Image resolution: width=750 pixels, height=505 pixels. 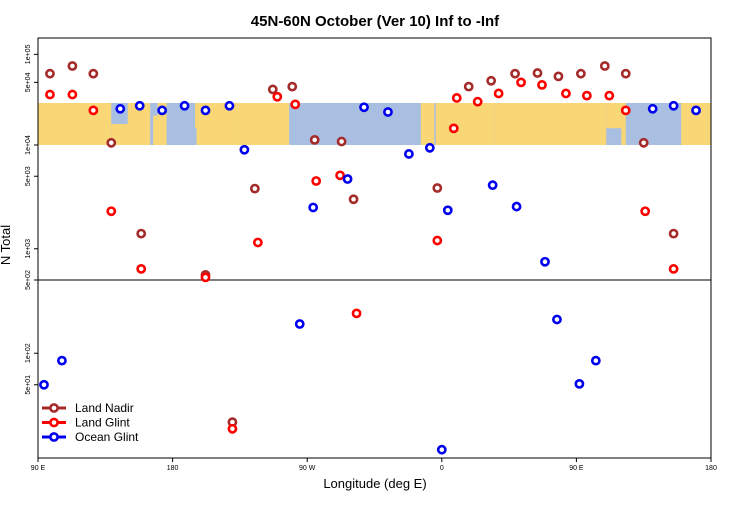 I want to click on legend-label: Ocean Glint, so click(x=107, y=437).